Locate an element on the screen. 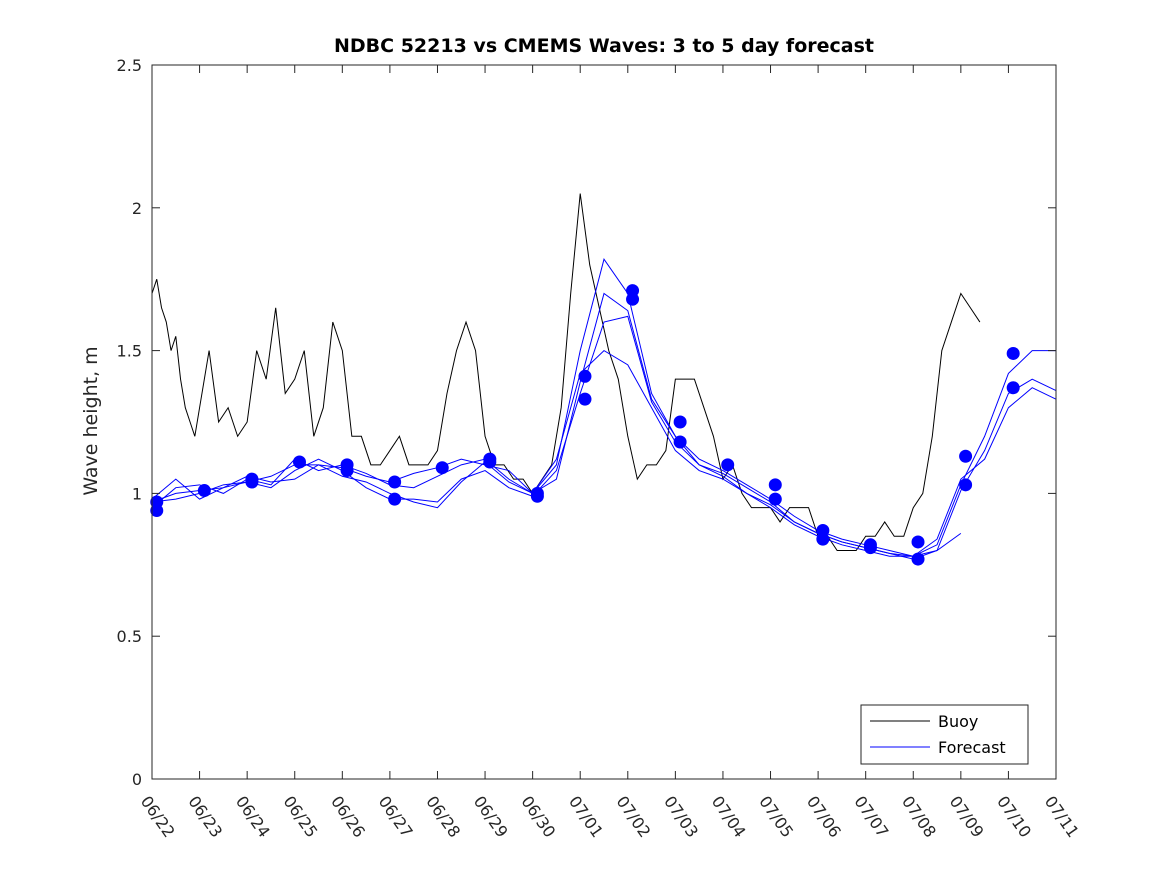 The width and height of the screenshot is (1167, 875). x-tick-label: 07/10 is located at coordinates (1014, 816).